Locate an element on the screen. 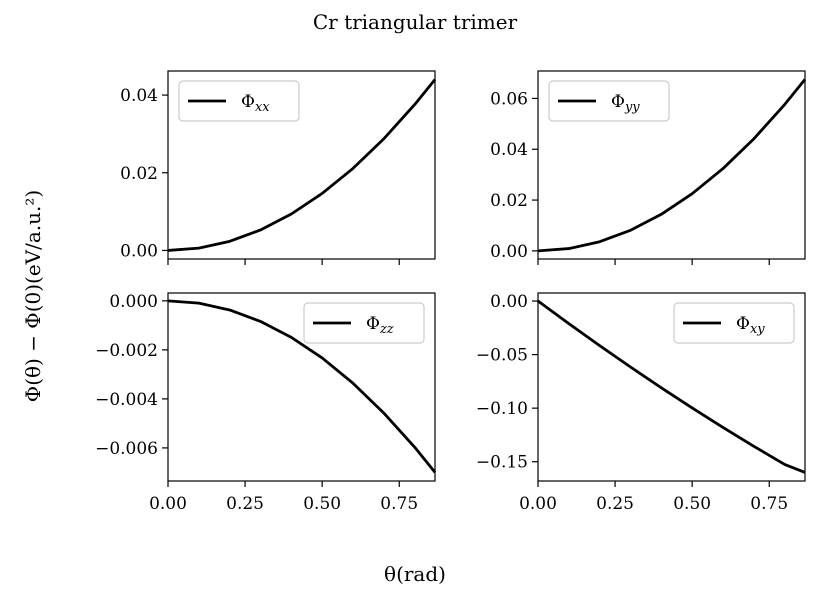 The width and height of the screenshot is (829, 594). legend: Φxy is located at coordinates (734, 323).